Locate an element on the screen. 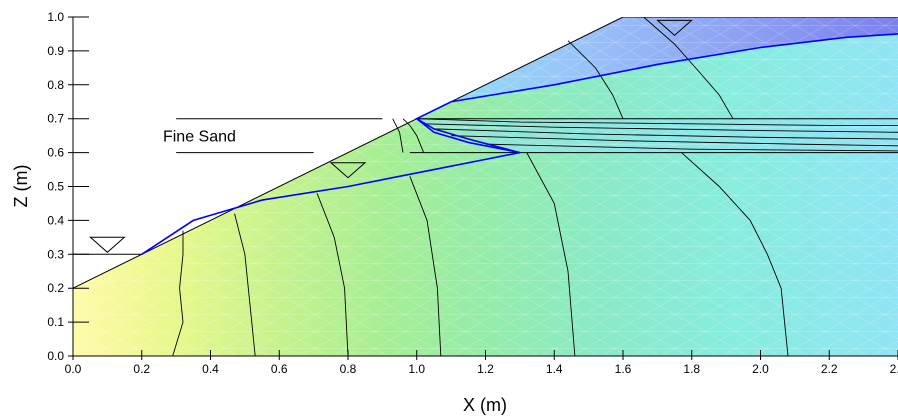 The width and height of the screenshot is (898, 418). x-tick-label: 1.4 is located at coordinates (554, 369).